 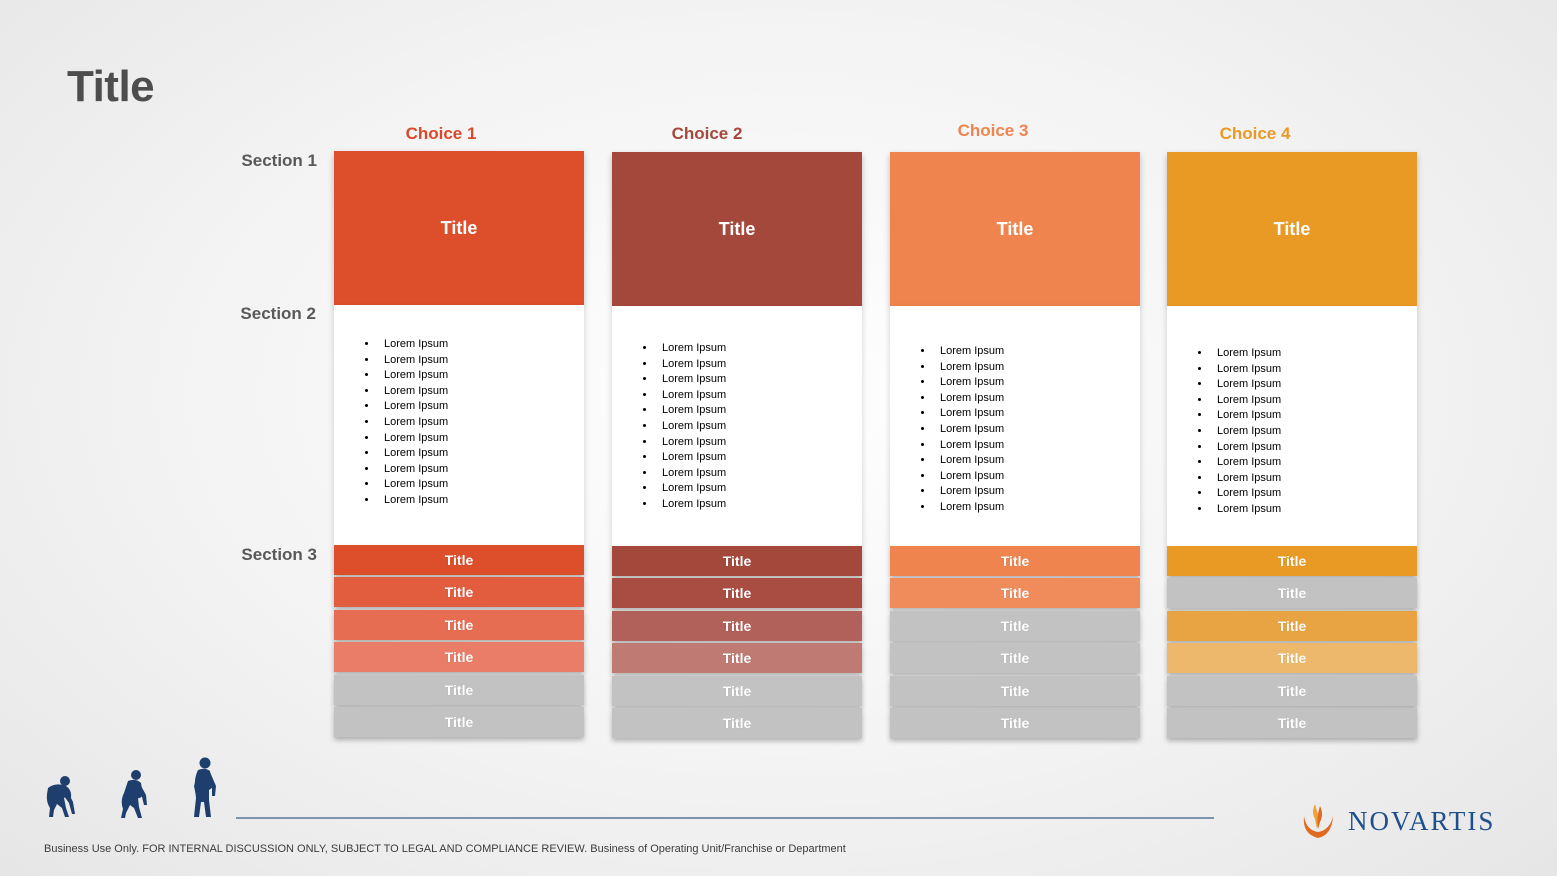 What do you see at coordinates (1422, 820) in the screenshot?
I see `novartis-wordmark: NOVARTIS` at bounding box center [1422, 820].